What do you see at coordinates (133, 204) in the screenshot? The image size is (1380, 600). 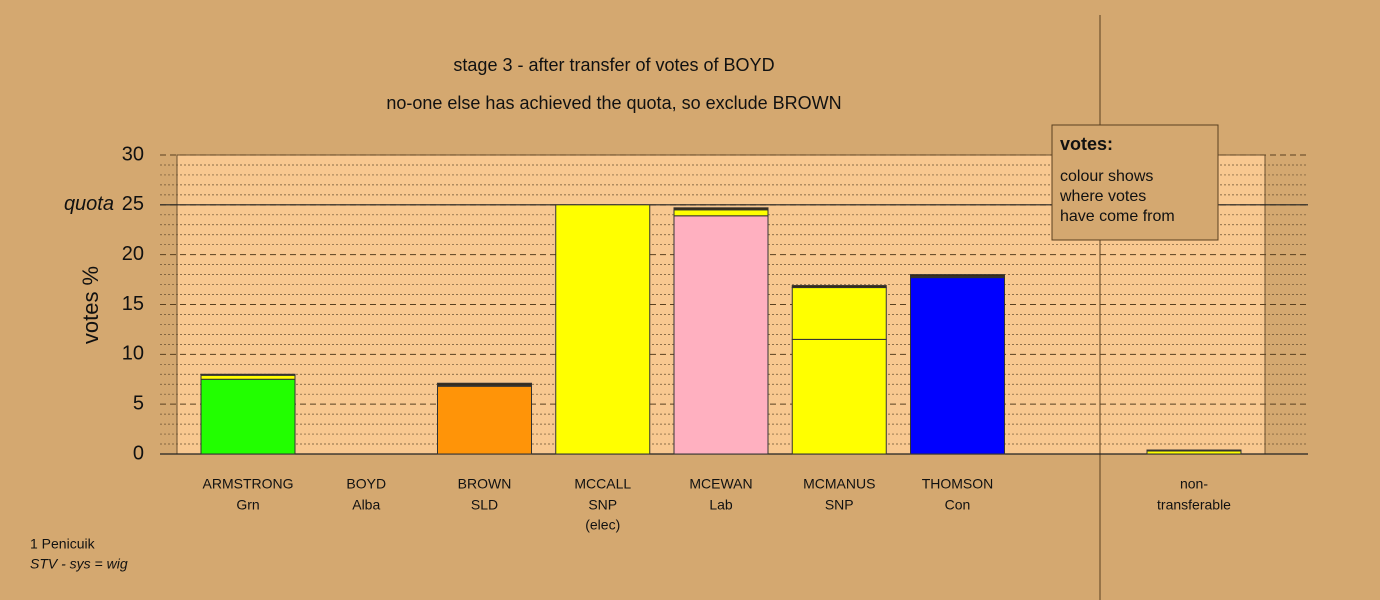 I see `y-tick-label: 25` at bounding box center [133, 204].